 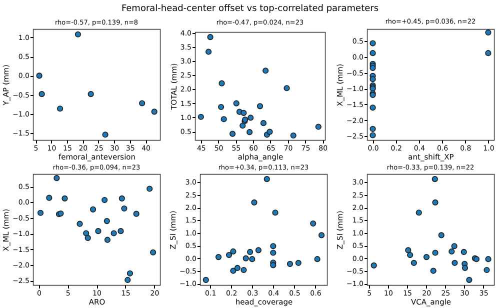 What do you see at coordinates (250, 9) in the screenshot?
I see `text: Femoral-head-center offset vs top-correlated parameters` at bounding box center [250, 9].